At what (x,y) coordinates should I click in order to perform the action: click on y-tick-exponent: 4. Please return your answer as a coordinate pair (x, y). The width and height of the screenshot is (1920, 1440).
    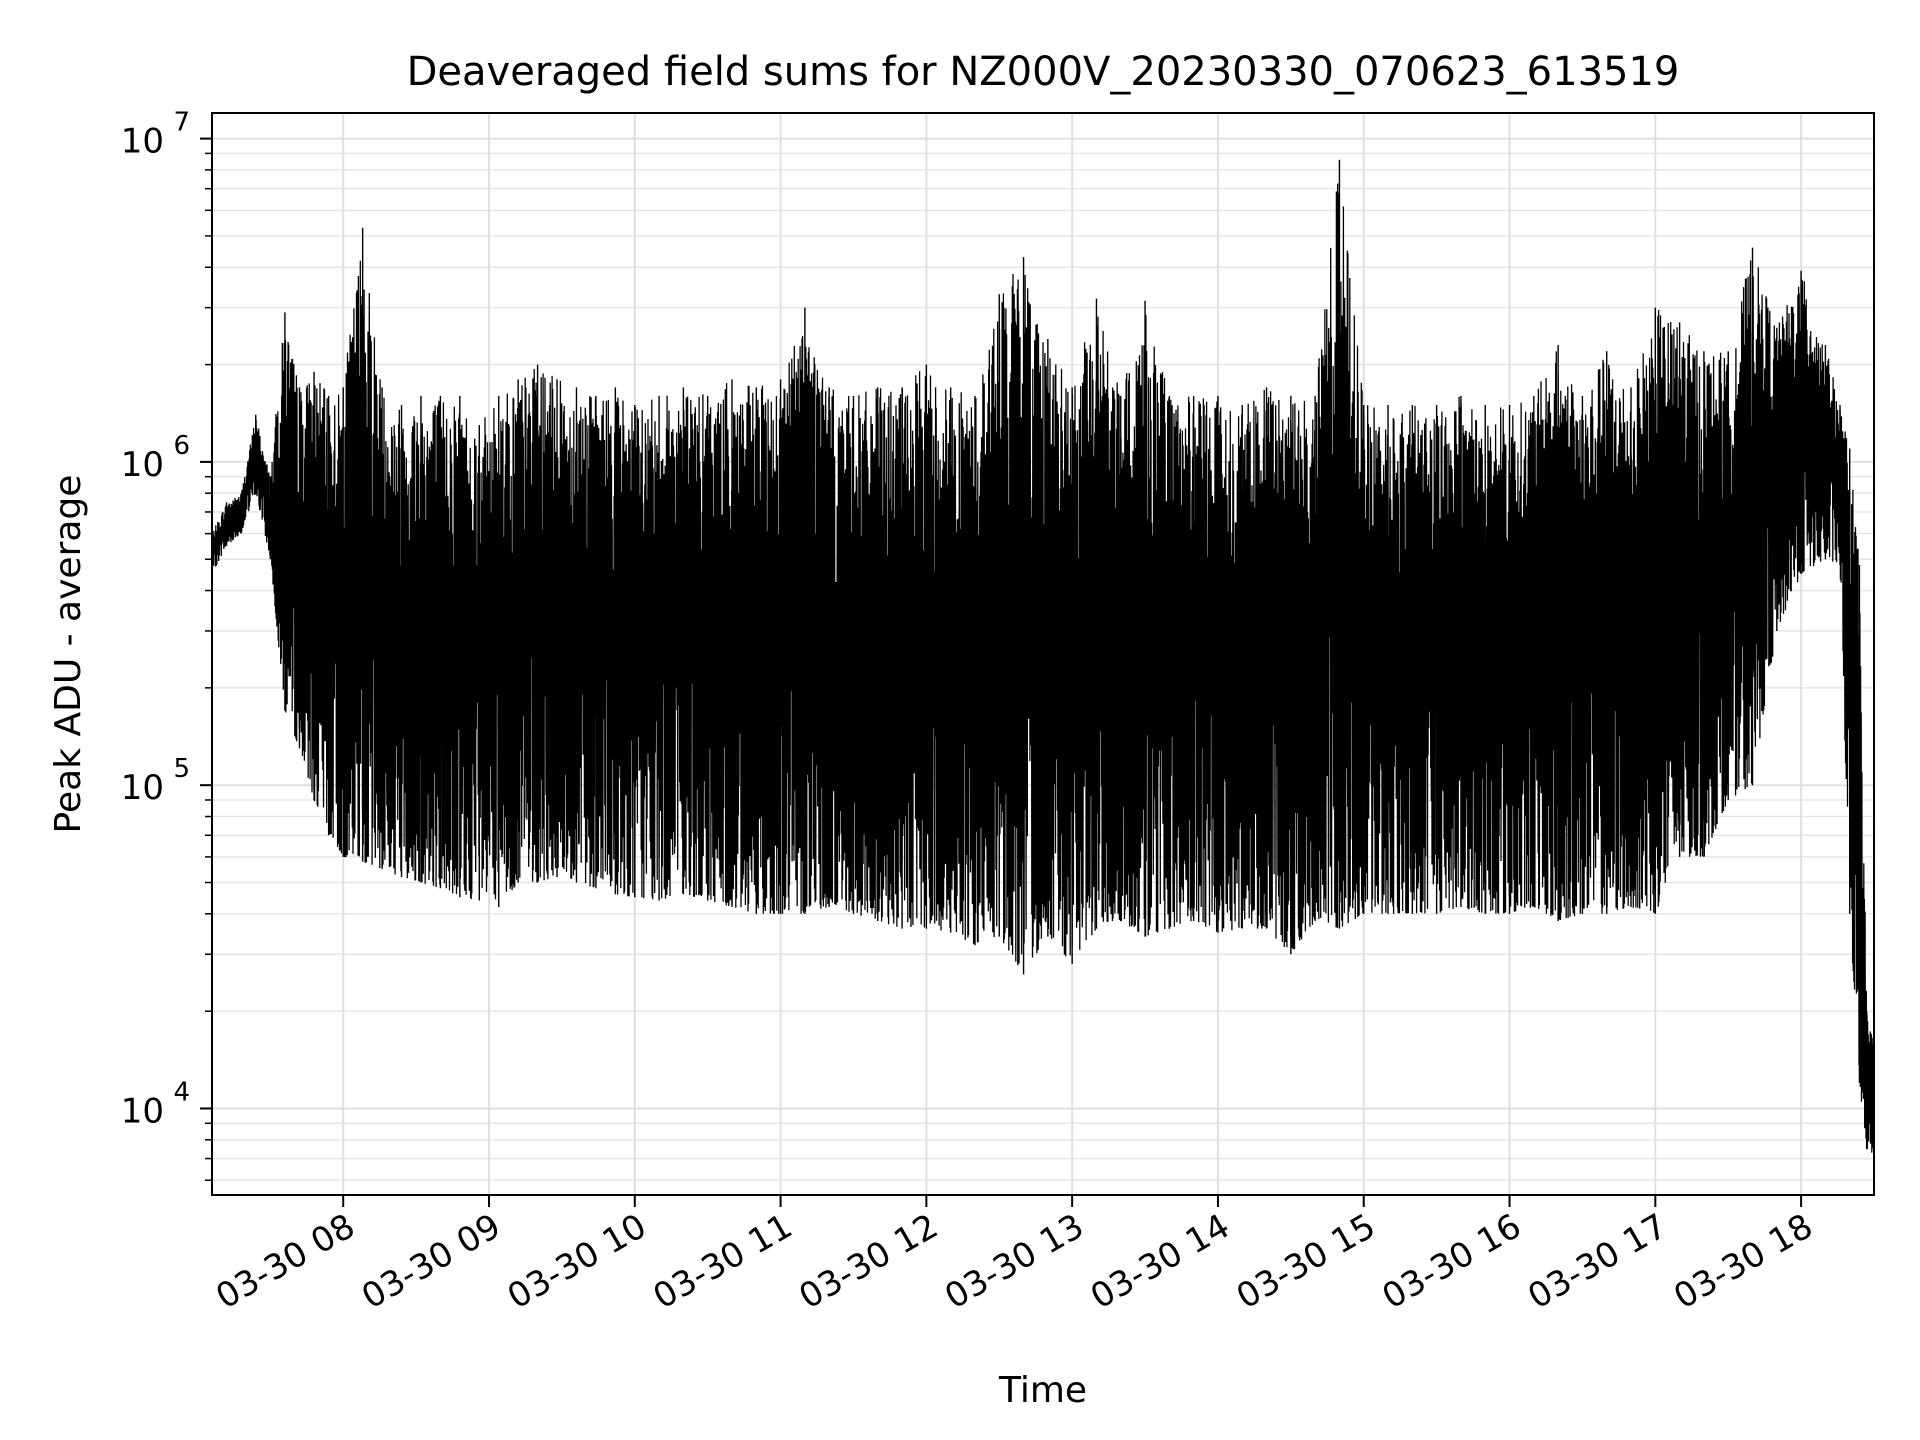
    Looking at the image, I should click on (181, 1092).